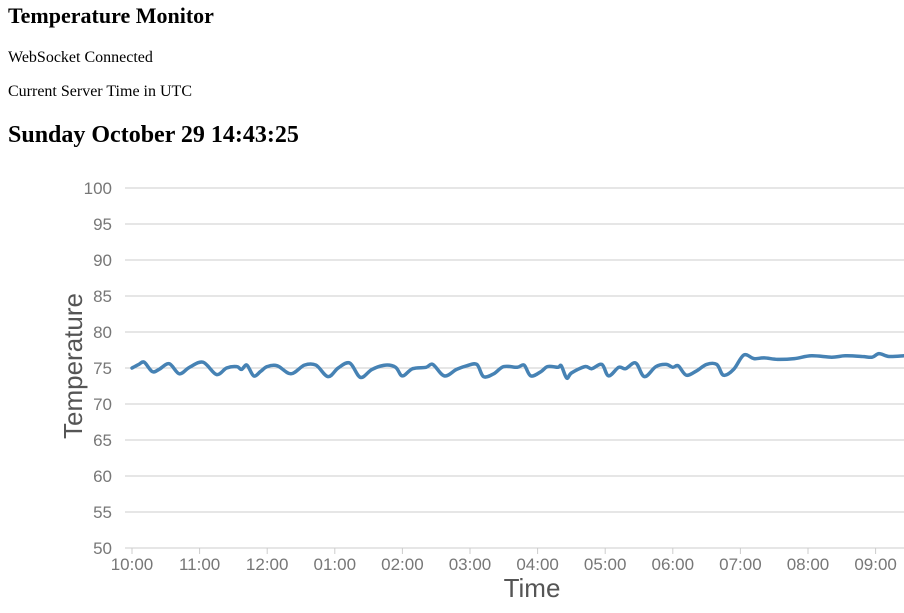  I want to click on x-tick-label: 10:00, so click(132, 564).